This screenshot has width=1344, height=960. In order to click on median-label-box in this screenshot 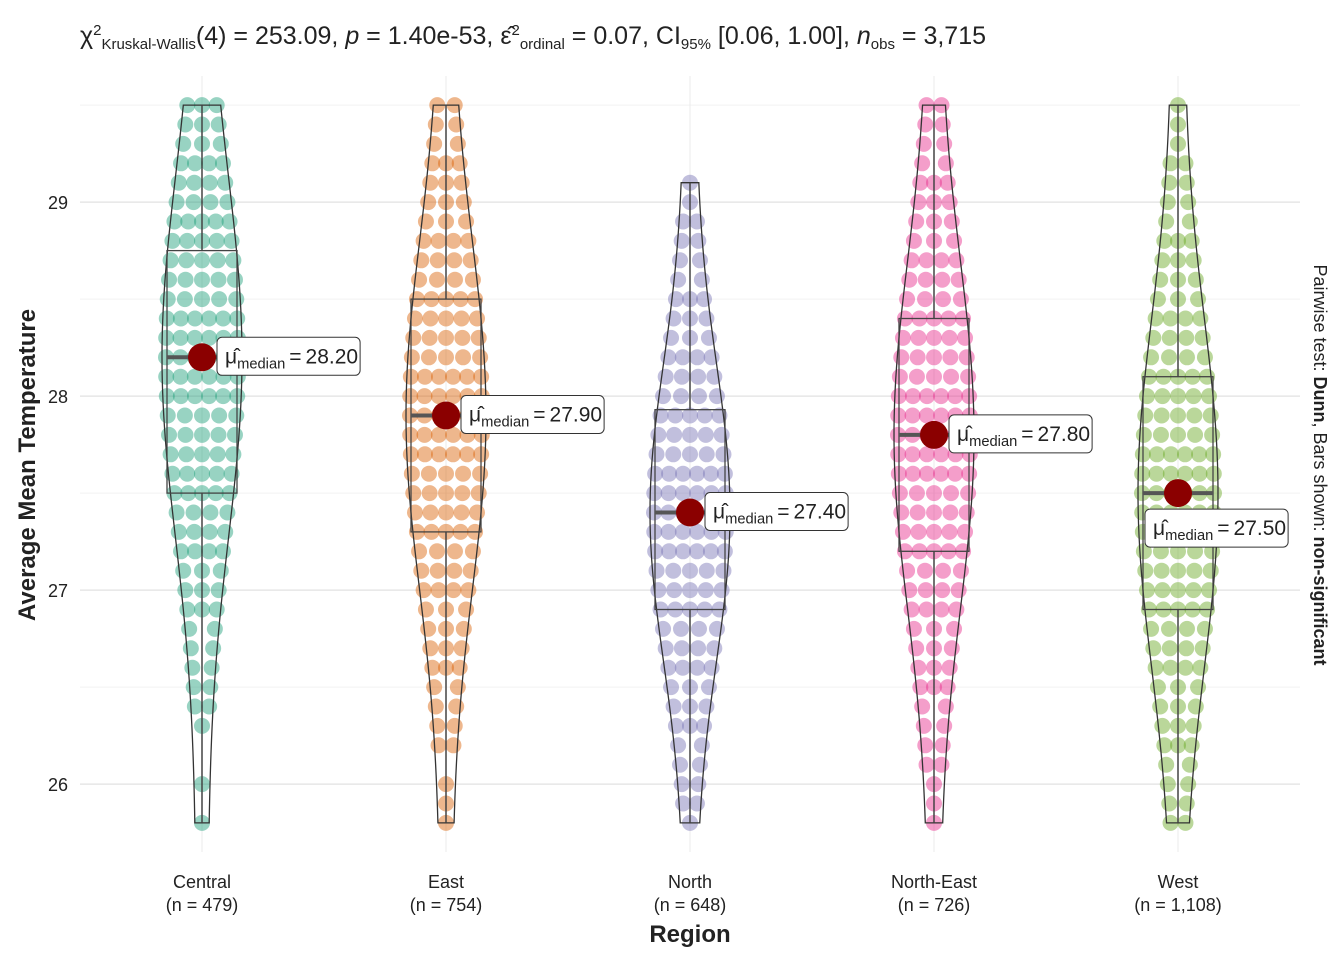, I will do `click(288, 356)`.